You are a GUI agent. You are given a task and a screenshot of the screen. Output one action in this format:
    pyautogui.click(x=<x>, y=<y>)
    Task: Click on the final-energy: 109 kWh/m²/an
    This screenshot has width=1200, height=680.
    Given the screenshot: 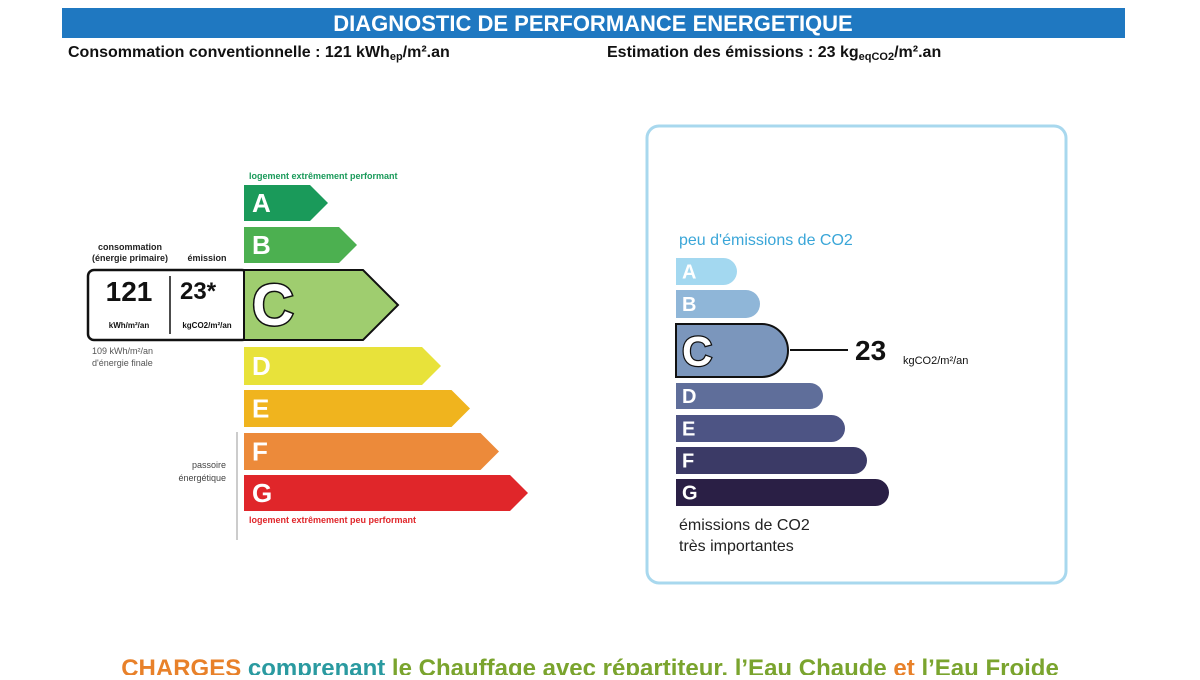 What is the action you would take?
    pyautogui.click(x=122, y=351)
    